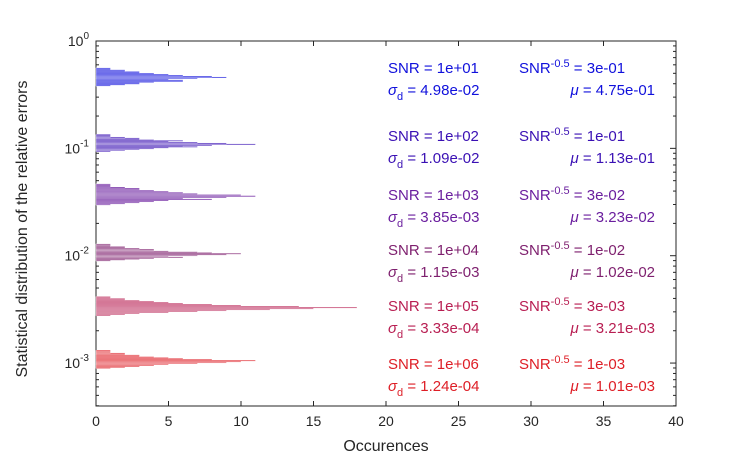 The height and width of the screenshot is (459, 747). I want to click on x-tick-label: 30, so click(531, 421).